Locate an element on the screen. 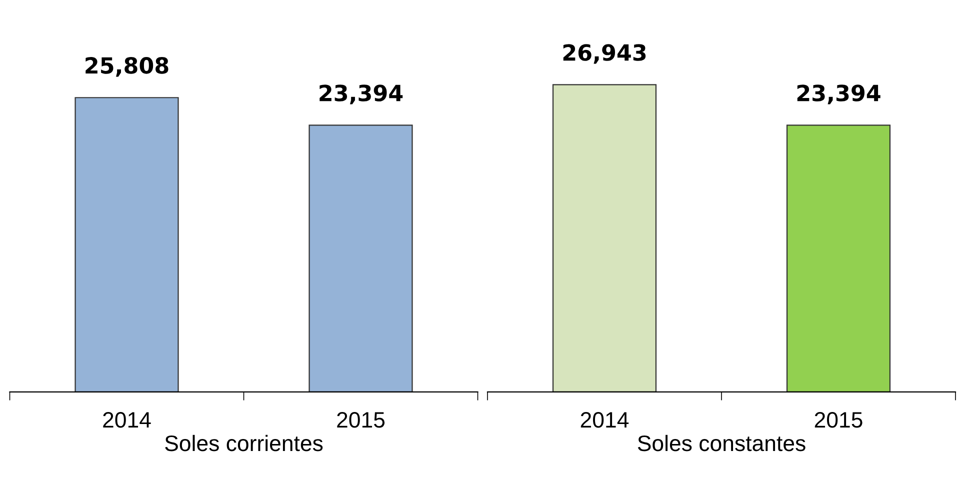 Image resolution: width=975 pixels, height=478 pixels. x-axis-title: Soles constantes is located at coordinates (722, 443).